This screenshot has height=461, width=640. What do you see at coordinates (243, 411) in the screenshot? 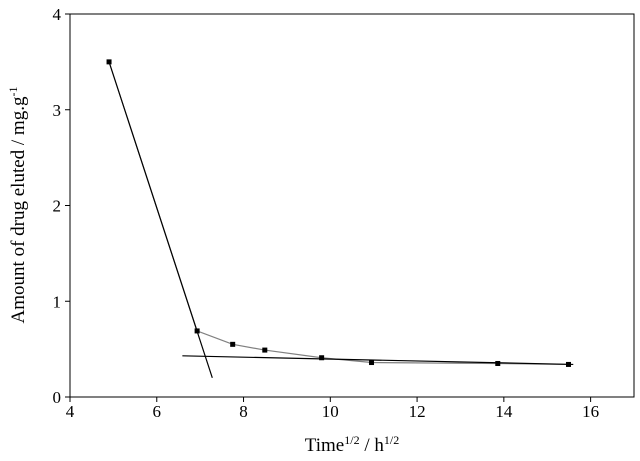
I see `x-tick-label: 8` at bounding box center [243, 411].